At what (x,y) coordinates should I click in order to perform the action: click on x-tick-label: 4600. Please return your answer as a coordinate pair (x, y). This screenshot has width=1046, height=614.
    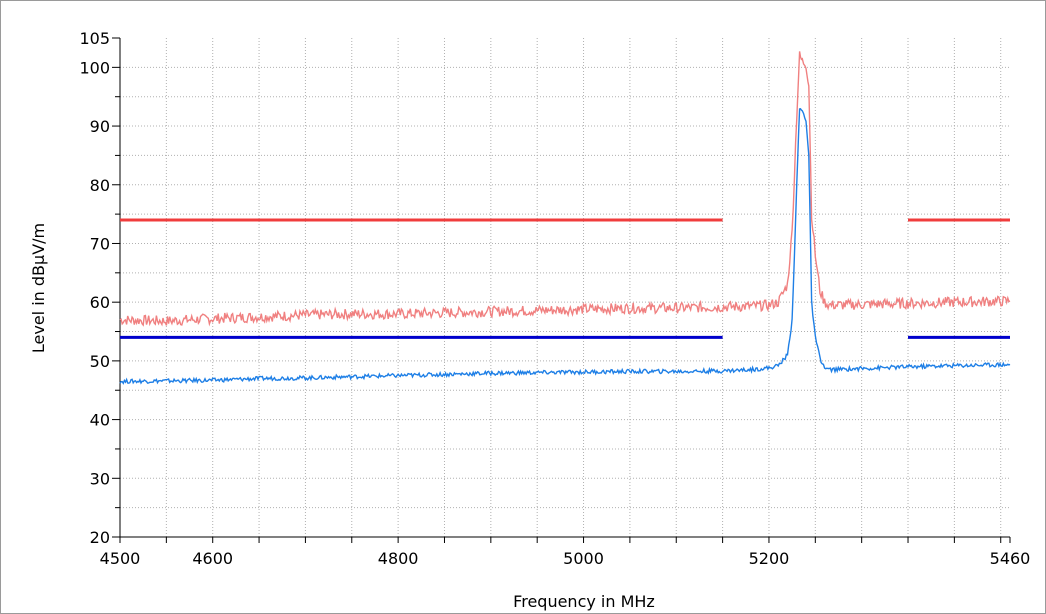
    Looking at the image, I should click on (212, 558).